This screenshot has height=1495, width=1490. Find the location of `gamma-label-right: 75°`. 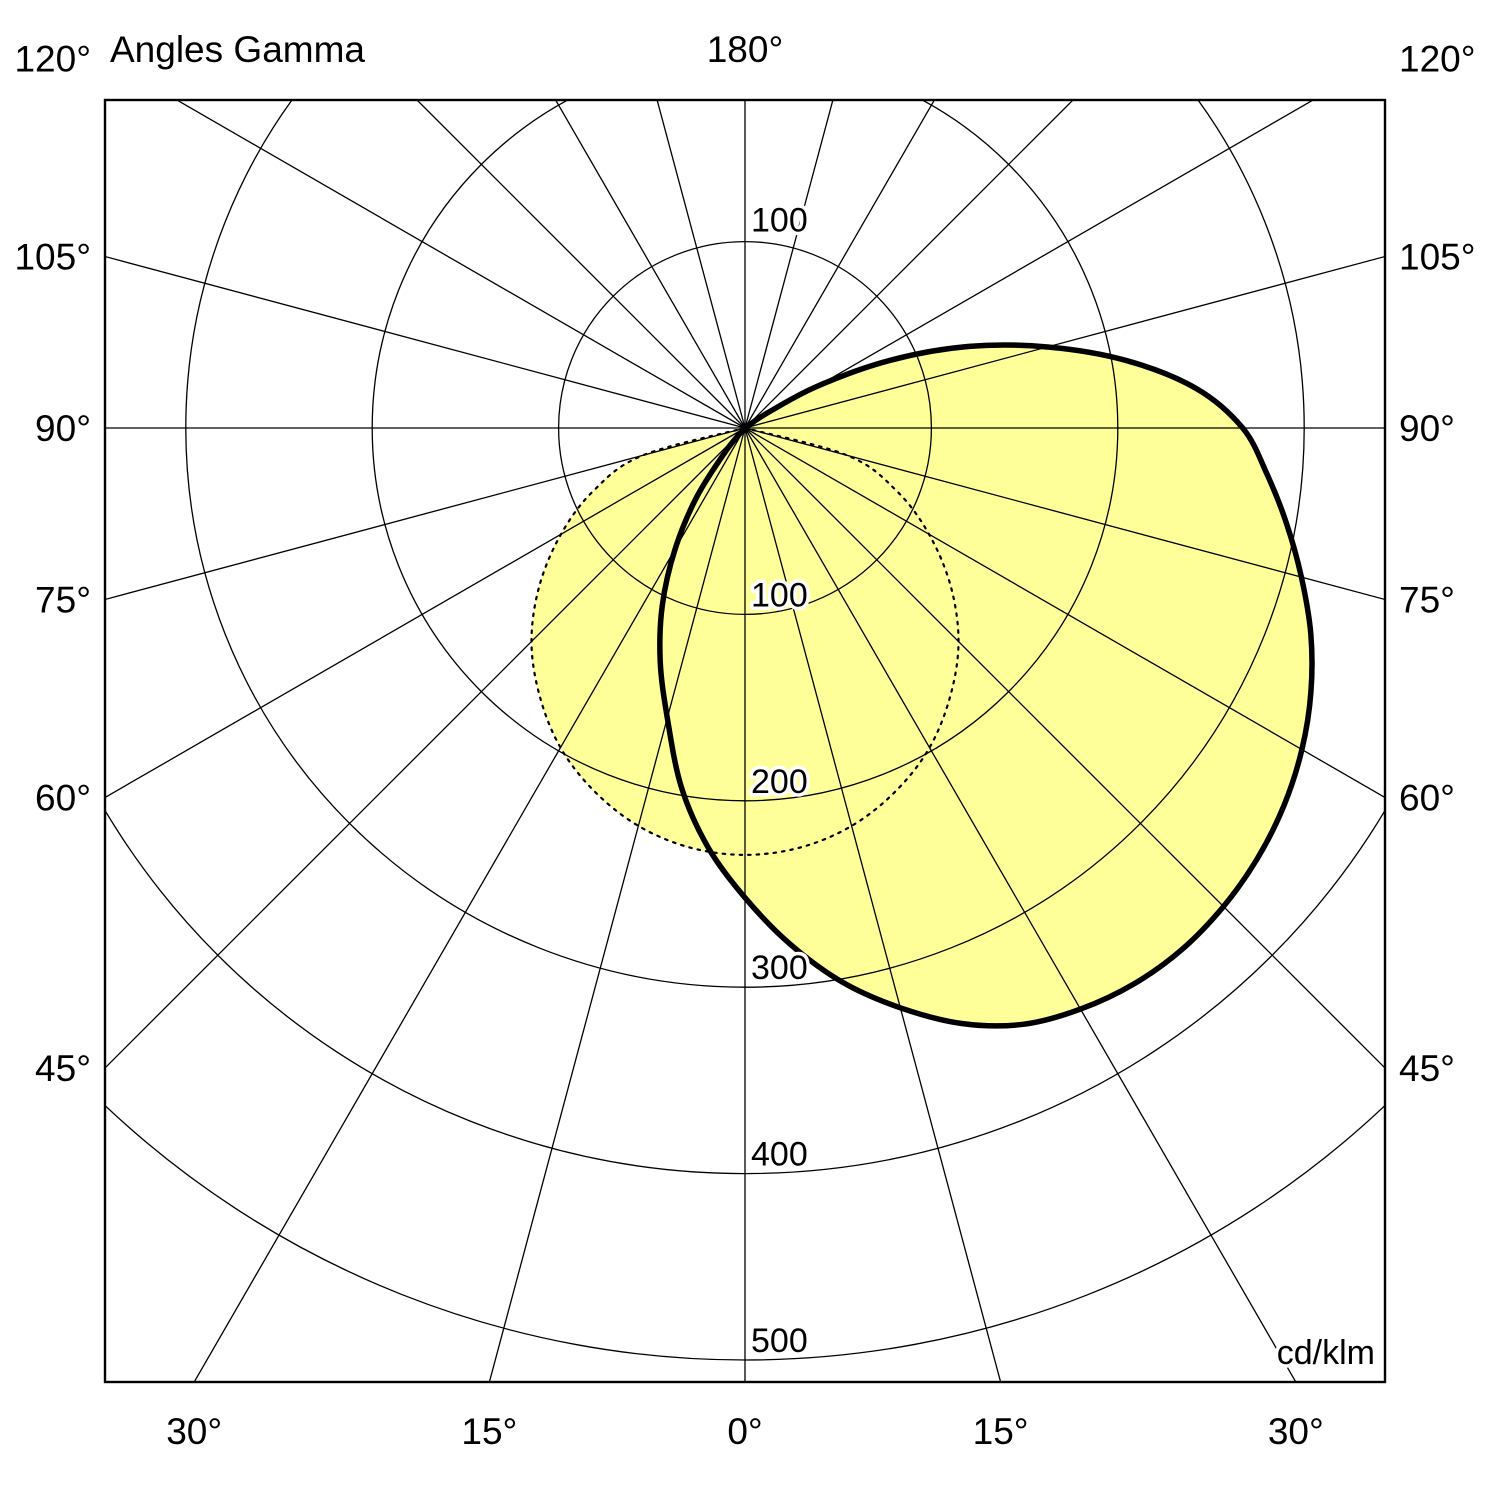

gamma-label-right: 75° is located at coordinates (1427, 599).